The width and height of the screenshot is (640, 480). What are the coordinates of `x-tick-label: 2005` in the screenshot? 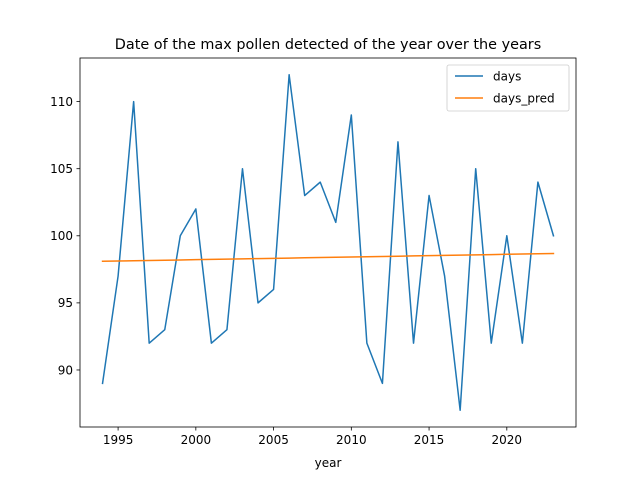 It's located at (273, 440).